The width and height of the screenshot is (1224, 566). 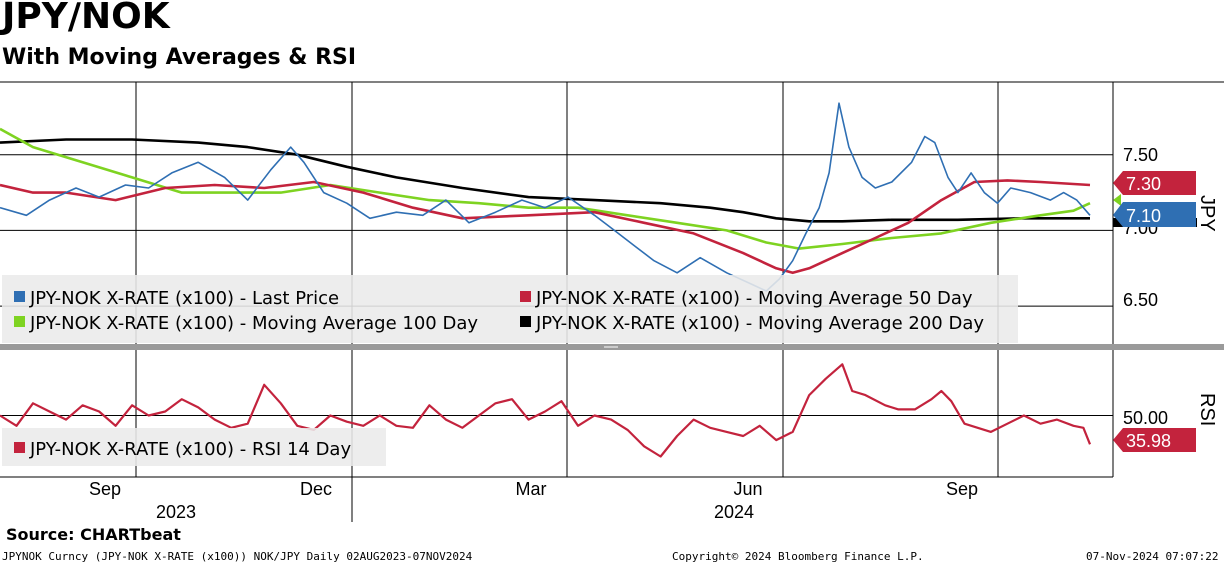 What do you see at coordinates (1152, 556) in the screenshot?
I see `timestamp: 07-Nov-2024 07:07:22` at bounding box center [1152, 556].